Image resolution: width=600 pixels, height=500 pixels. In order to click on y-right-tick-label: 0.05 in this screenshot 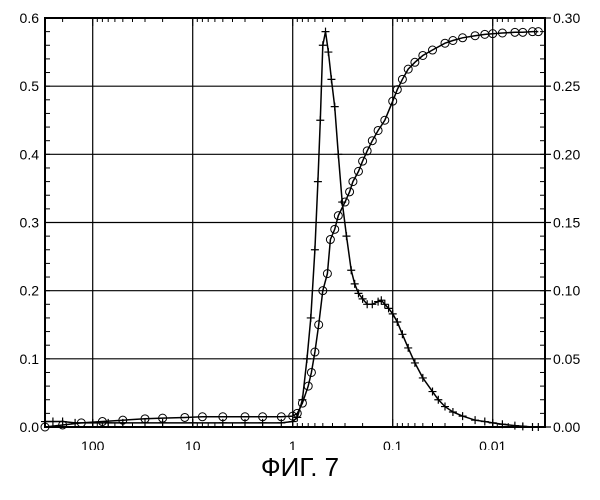, I will do `click(566, 359)`.